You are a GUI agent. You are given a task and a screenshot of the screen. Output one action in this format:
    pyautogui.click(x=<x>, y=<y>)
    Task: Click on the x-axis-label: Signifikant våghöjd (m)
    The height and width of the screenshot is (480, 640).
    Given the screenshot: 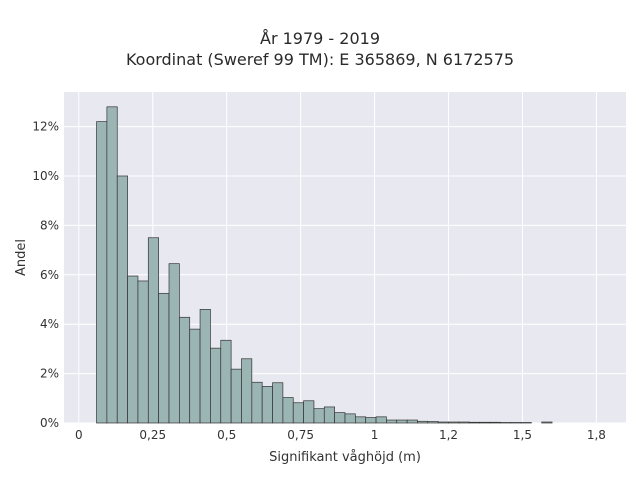 What is the action you would take?
    pyautogui.click(x=345, y=457)
    